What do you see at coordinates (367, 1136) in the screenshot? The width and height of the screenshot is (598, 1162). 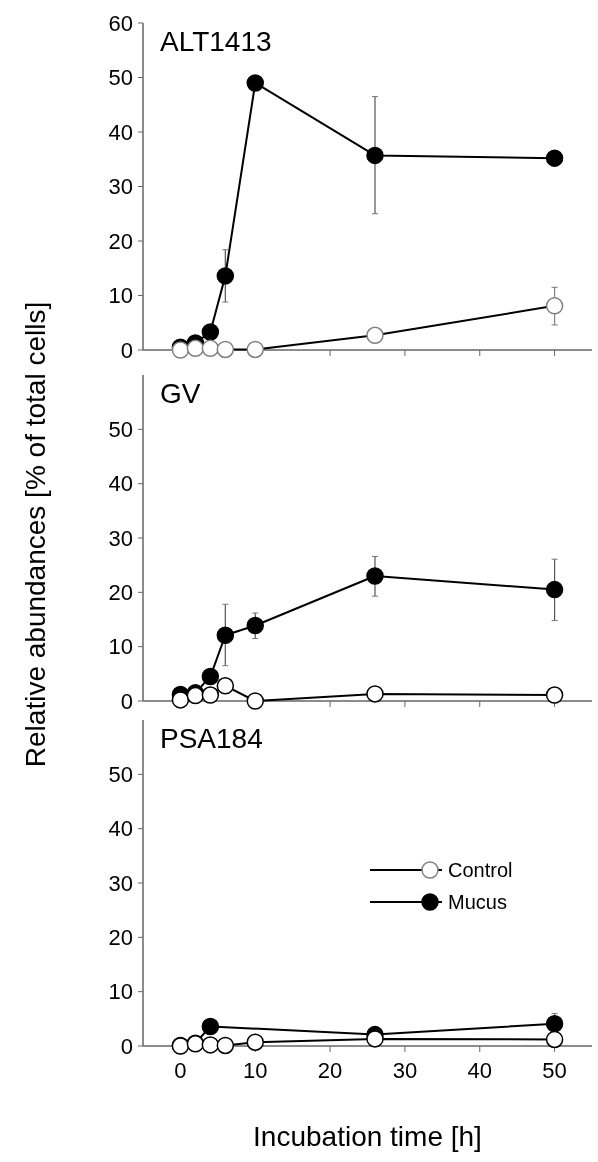 I see `x-axis-title: Incubation time [h]` at bounding box center [367, 1136].